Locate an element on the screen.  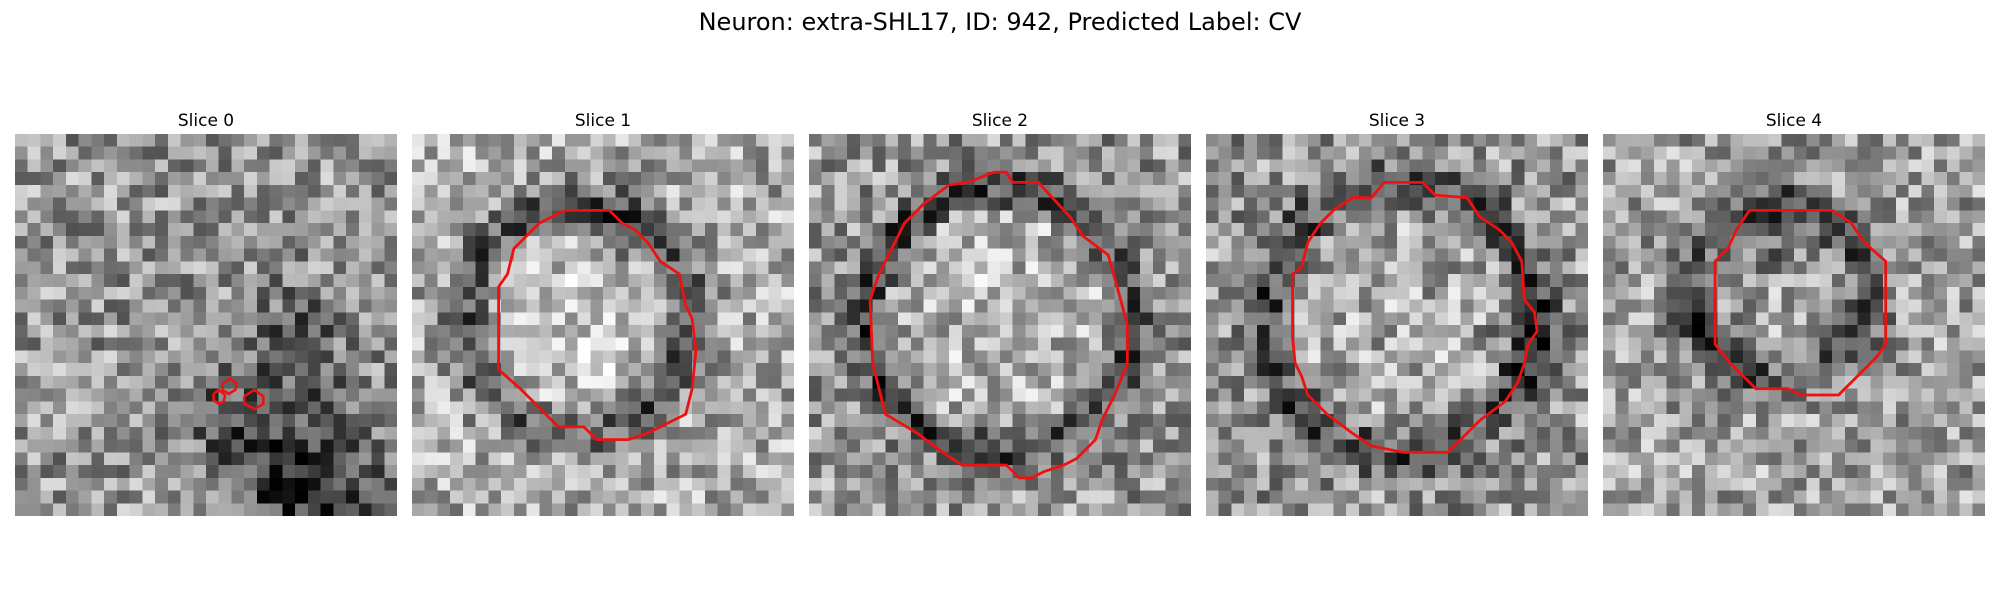
slice-title-0: Slice 0 is located at coordinates (206, 121).